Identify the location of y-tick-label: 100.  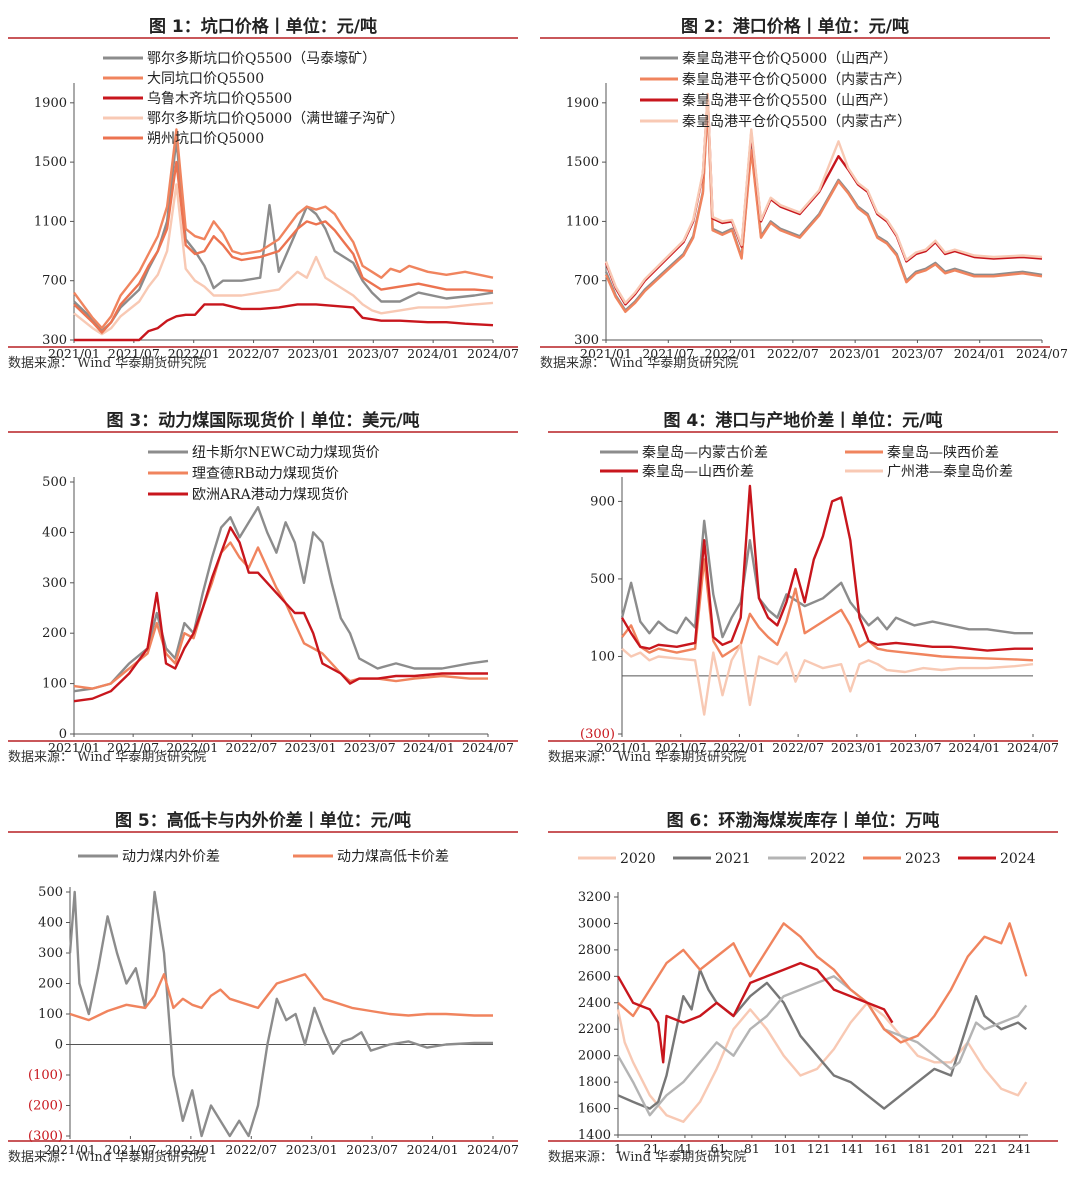
(54, 684).